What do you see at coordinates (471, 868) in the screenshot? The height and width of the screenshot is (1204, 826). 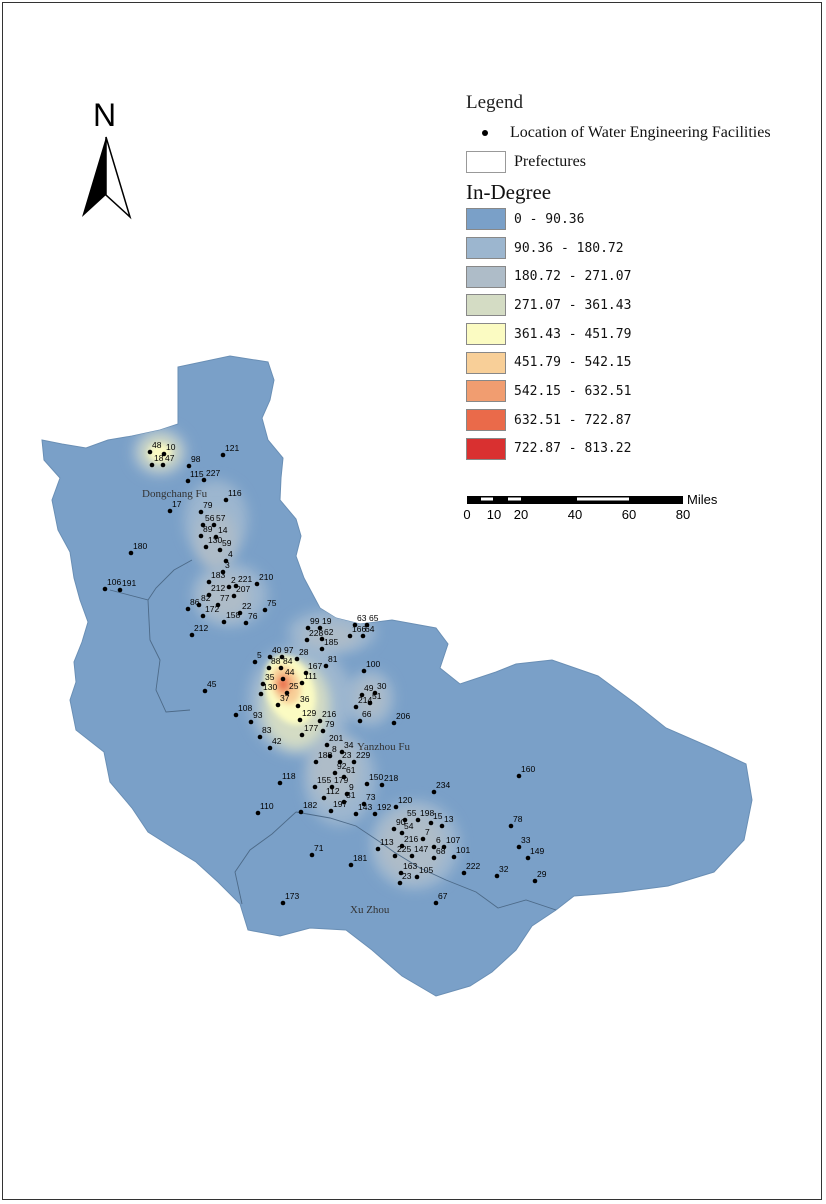 I see `facility-point: 222` at bounding box center [471, 868].